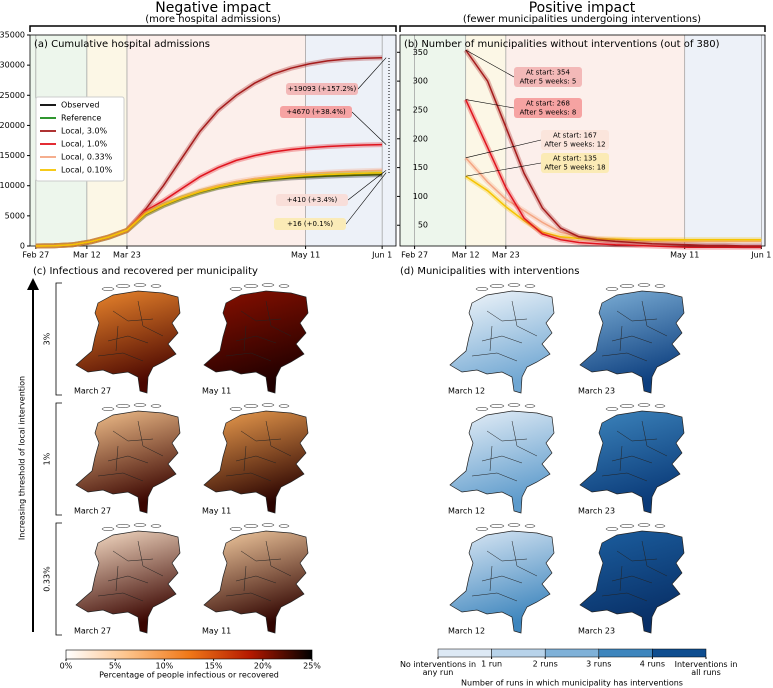 The height and width of the screenshot is (688, 773). I want to click on row-label: 3%, so click(47, 338).